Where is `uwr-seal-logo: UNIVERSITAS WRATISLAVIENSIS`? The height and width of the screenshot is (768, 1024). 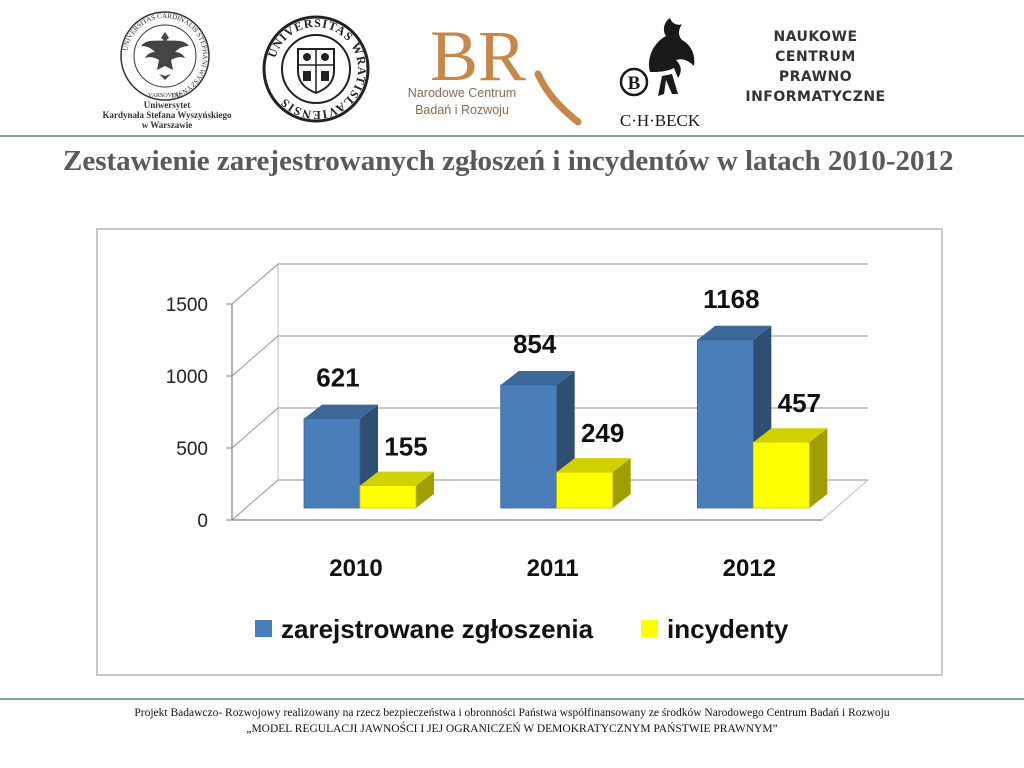 uwr-seal-logo: UNIVERSITAS WRATISLAVIENSIS is located at coordinates (316, 69).